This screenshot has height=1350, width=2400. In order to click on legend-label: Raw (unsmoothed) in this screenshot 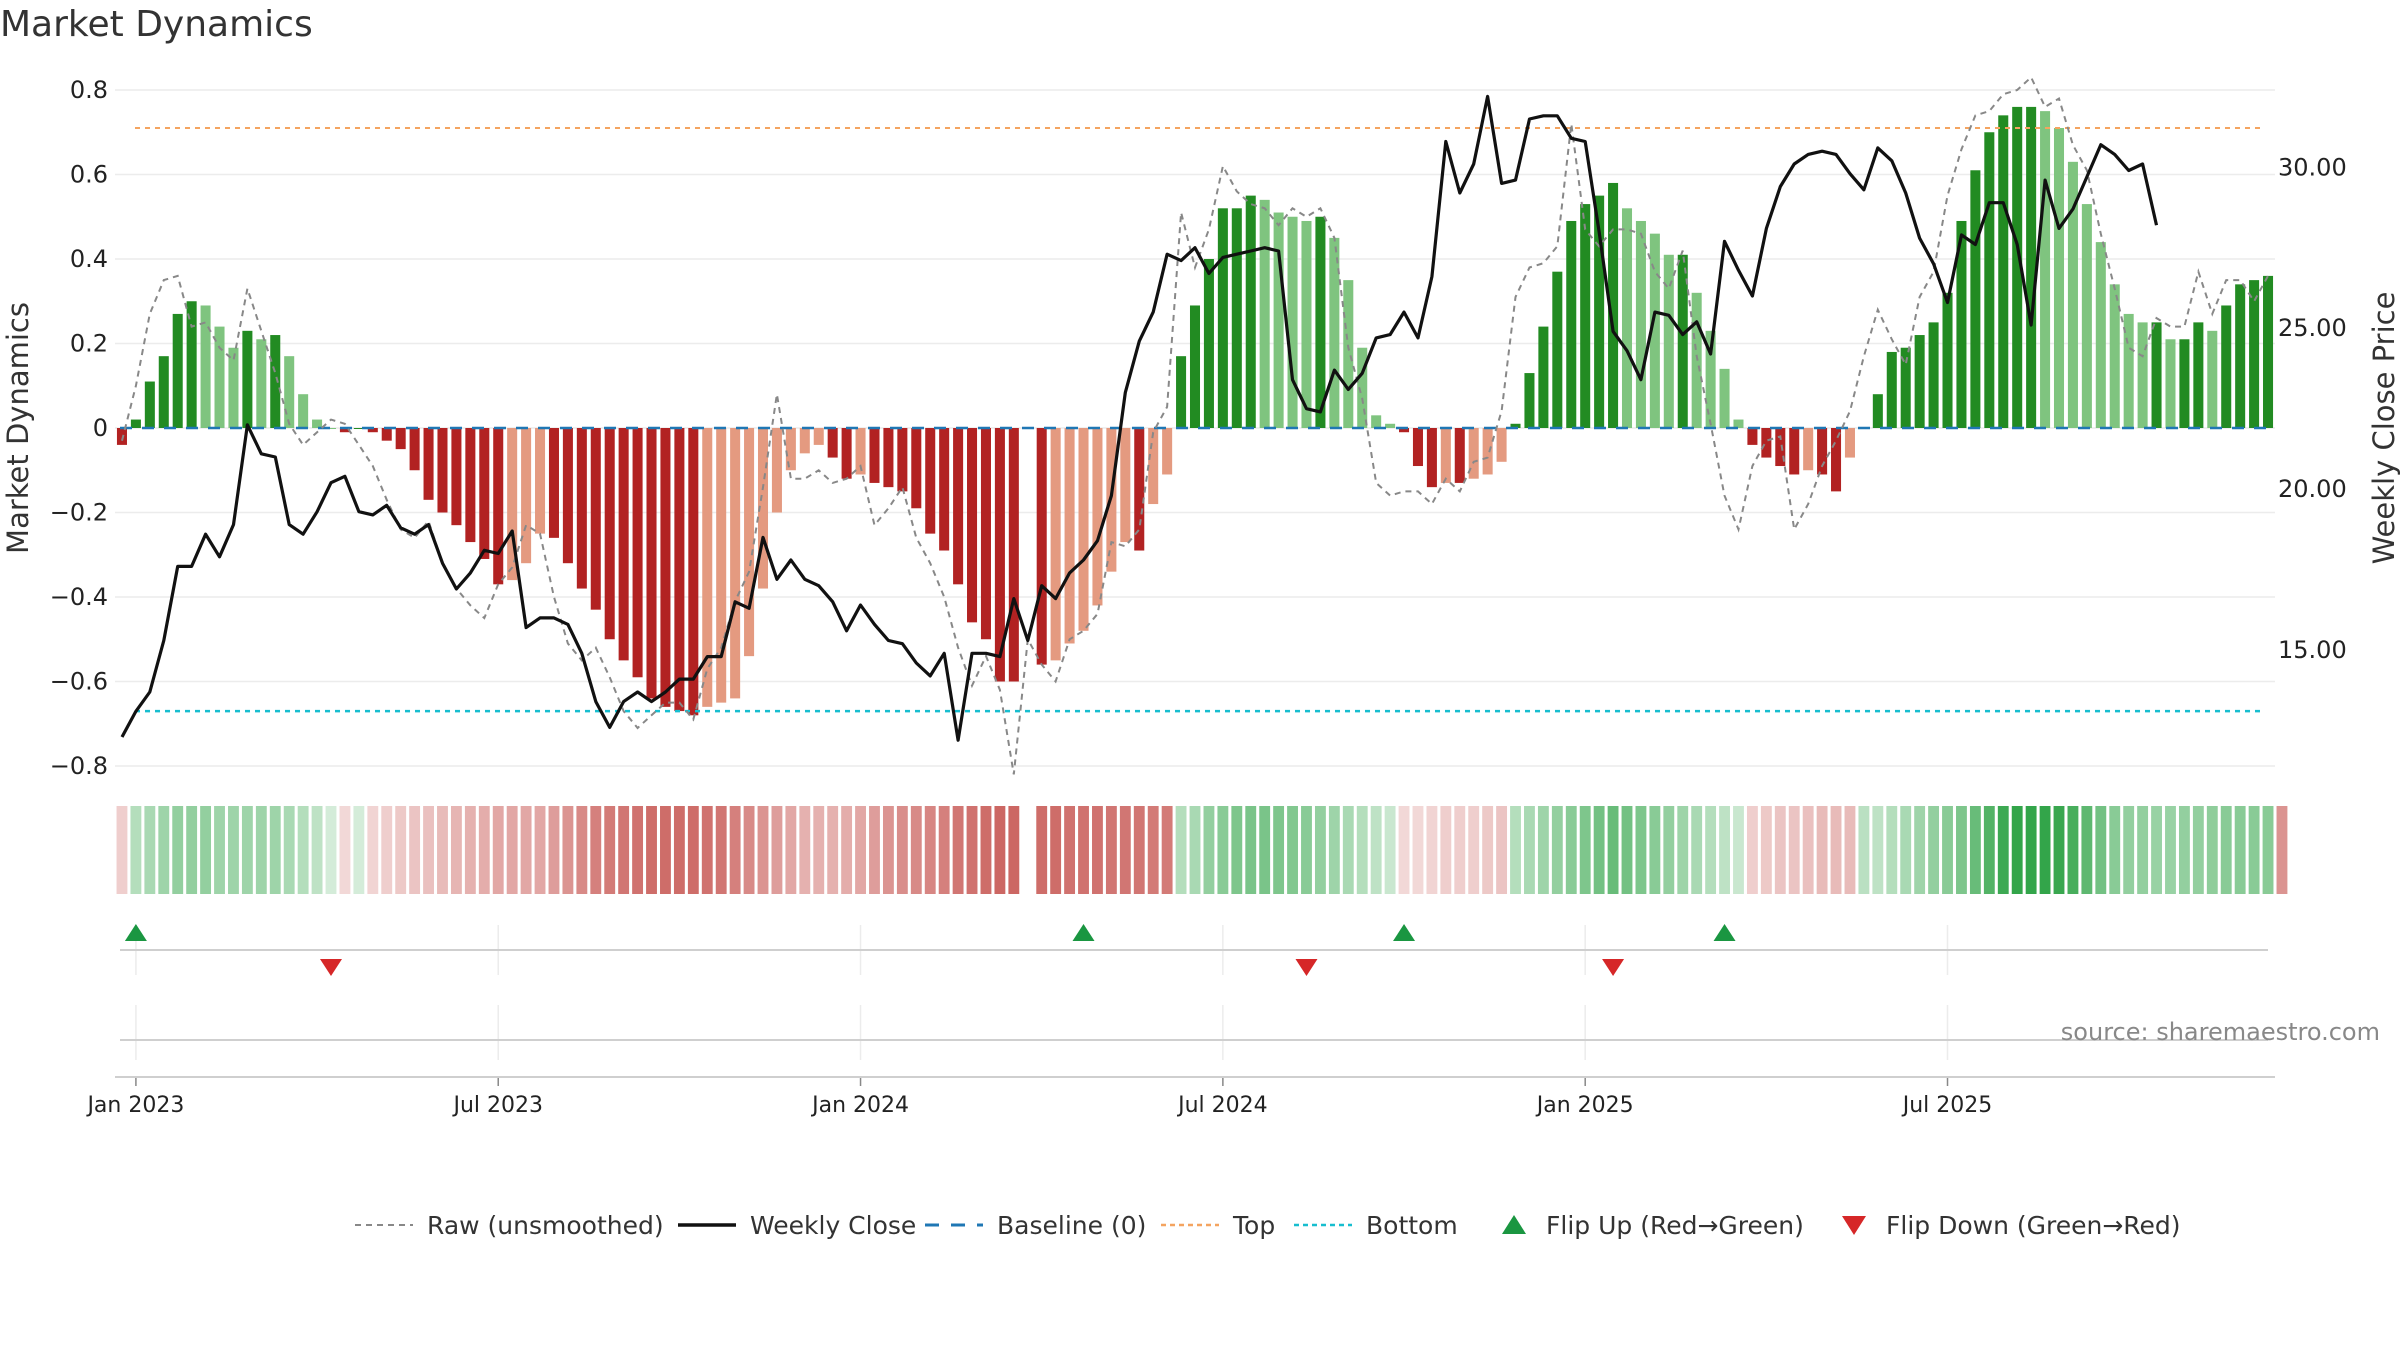, I will do `click(545, 1225)`.